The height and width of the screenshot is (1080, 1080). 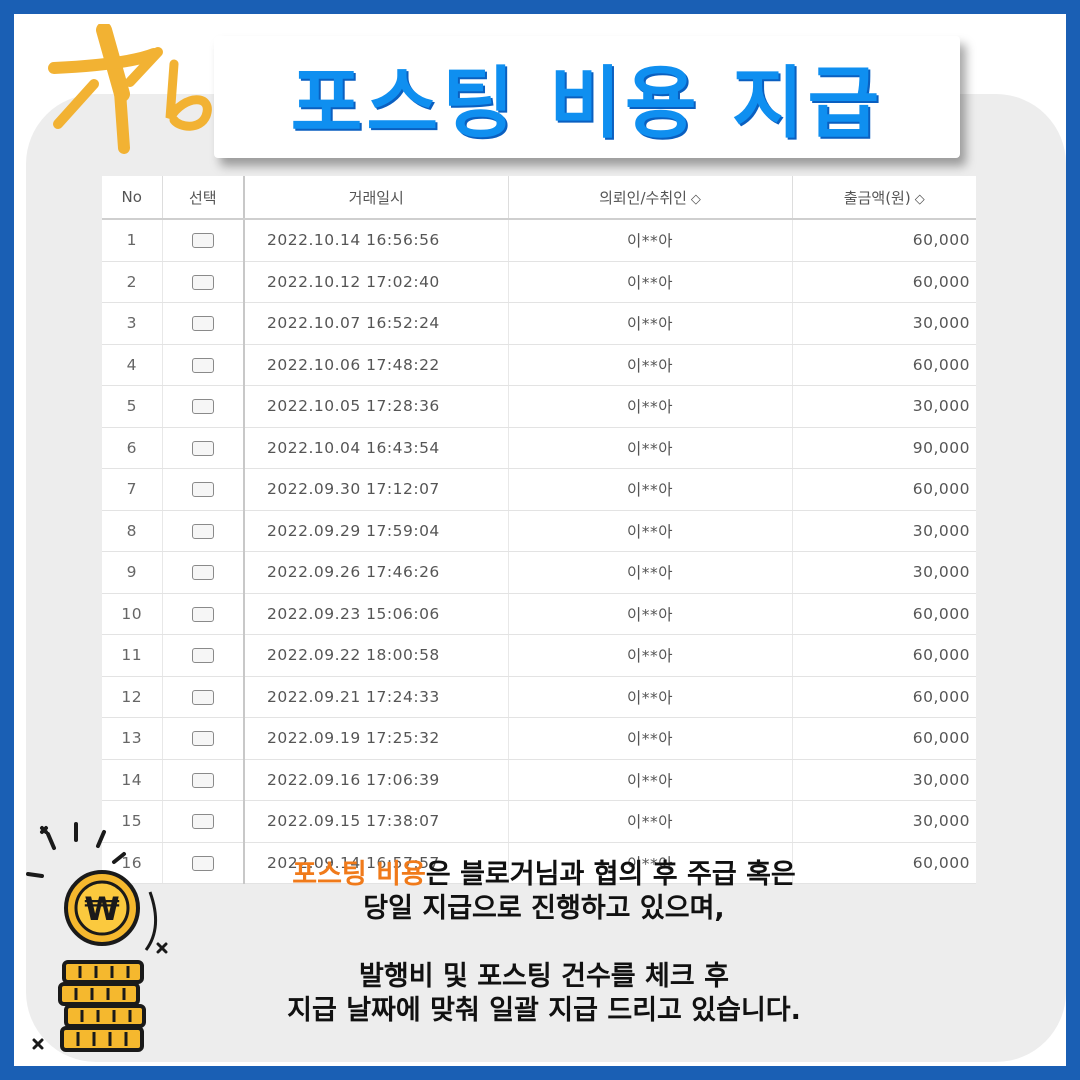 What do you see at coordinates (376, 323) in the screenshot?
I see `row-datetime: 2022.10.07 16:52:24` at bounding box center [376, 323].